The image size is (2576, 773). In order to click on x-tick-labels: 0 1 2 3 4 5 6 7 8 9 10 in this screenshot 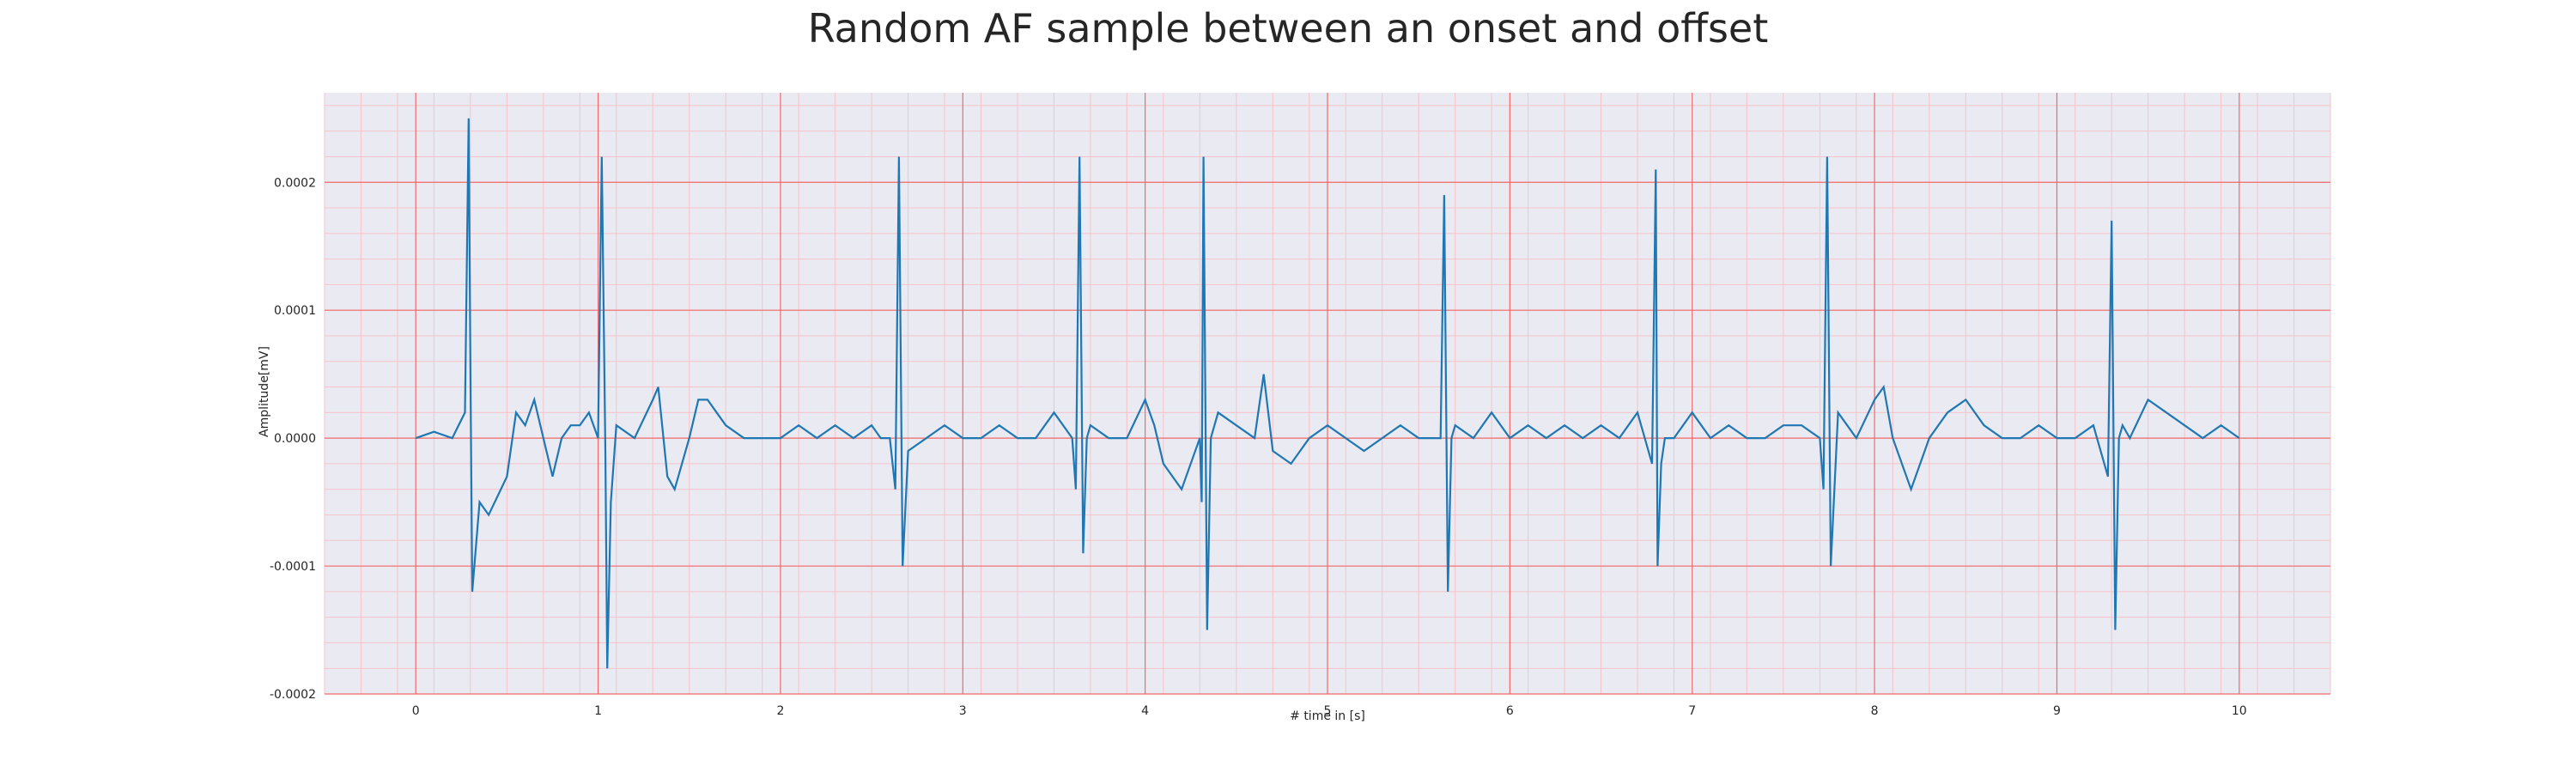, I will do `click(1330, 711)`.